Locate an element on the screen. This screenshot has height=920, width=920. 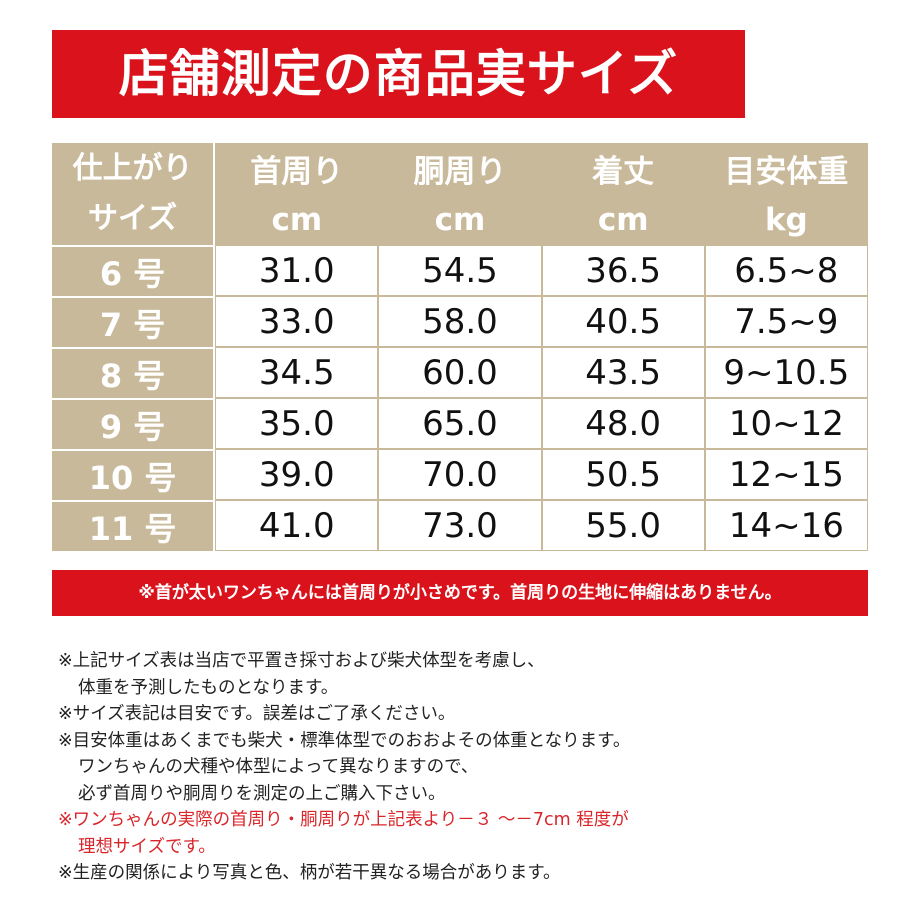
column-name: 首周り is located at coordinates (297, 168).